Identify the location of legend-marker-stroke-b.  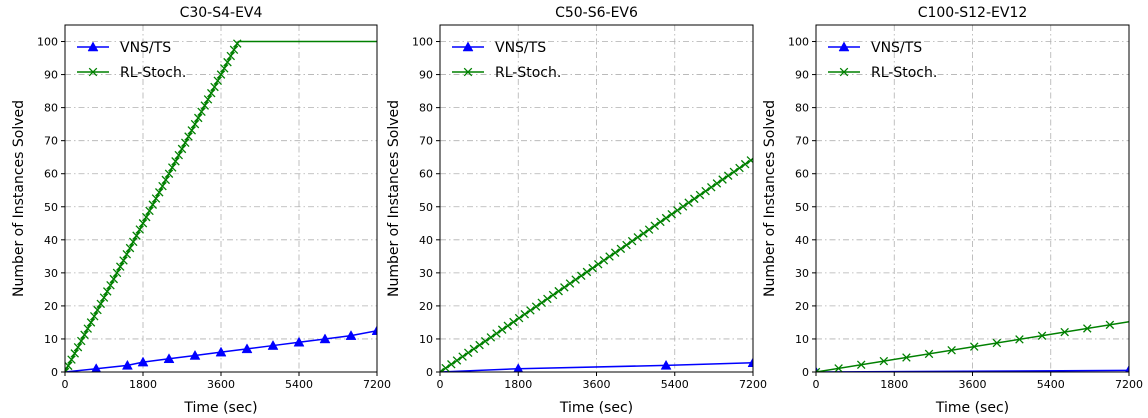
(468, 72).